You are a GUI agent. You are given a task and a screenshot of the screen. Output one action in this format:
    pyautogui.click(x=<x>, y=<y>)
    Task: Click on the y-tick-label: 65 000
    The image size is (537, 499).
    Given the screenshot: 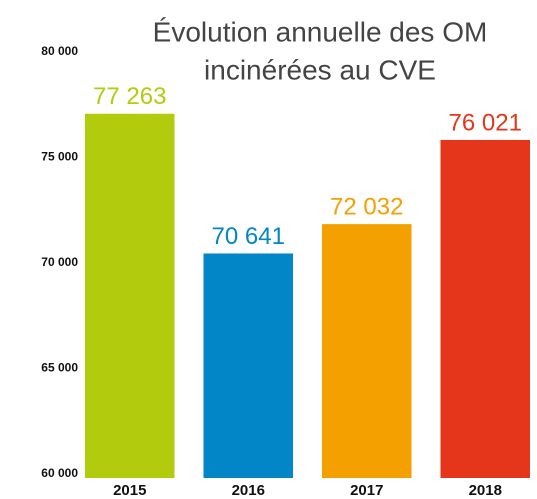 What is the action you would take?
    pyautogui.click(x=59, y=368)
    